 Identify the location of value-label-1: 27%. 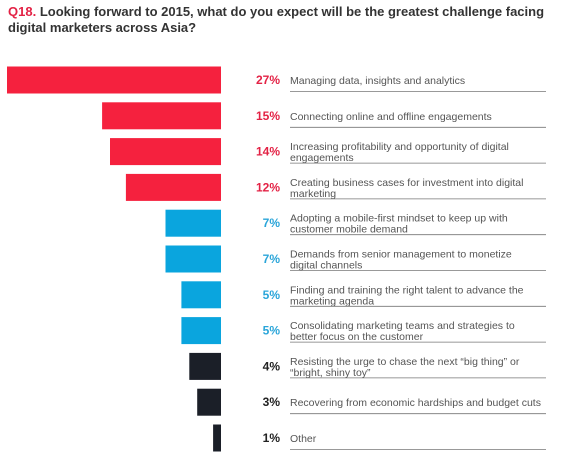
(268, 80).